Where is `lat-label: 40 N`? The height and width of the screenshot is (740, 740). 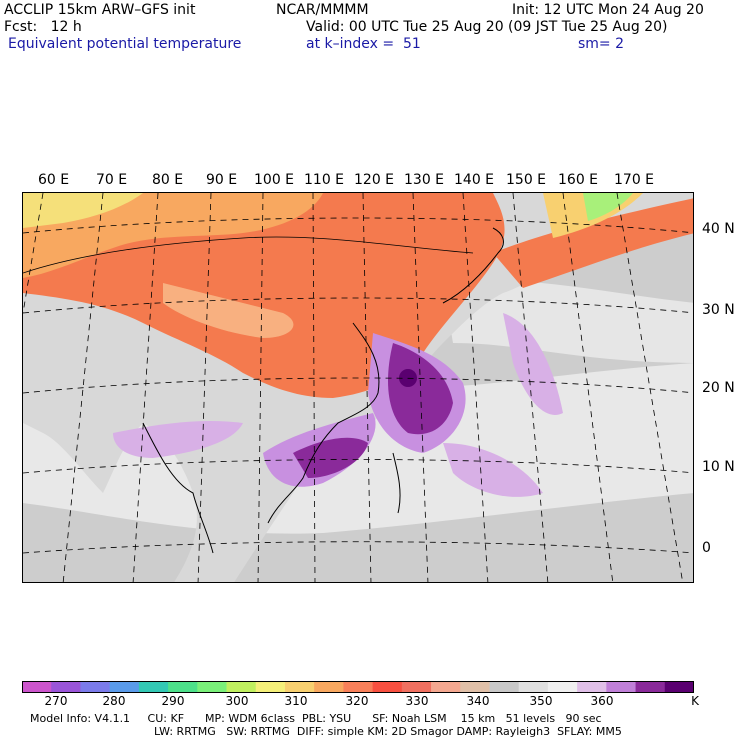 lat-label: 40 N is located at coordinates (718, 229).